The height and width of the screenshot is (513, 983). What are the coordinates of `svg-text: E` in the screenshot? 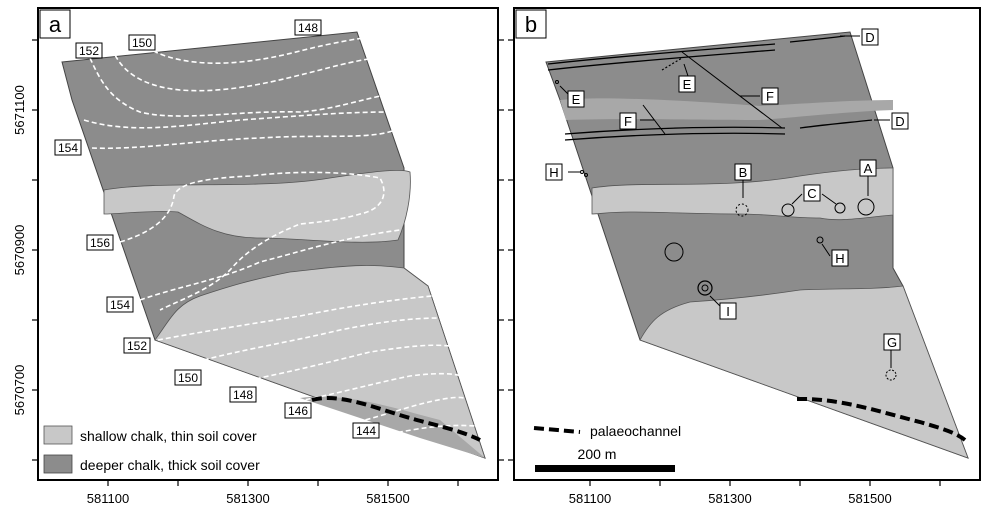 It's located at (576, 99).